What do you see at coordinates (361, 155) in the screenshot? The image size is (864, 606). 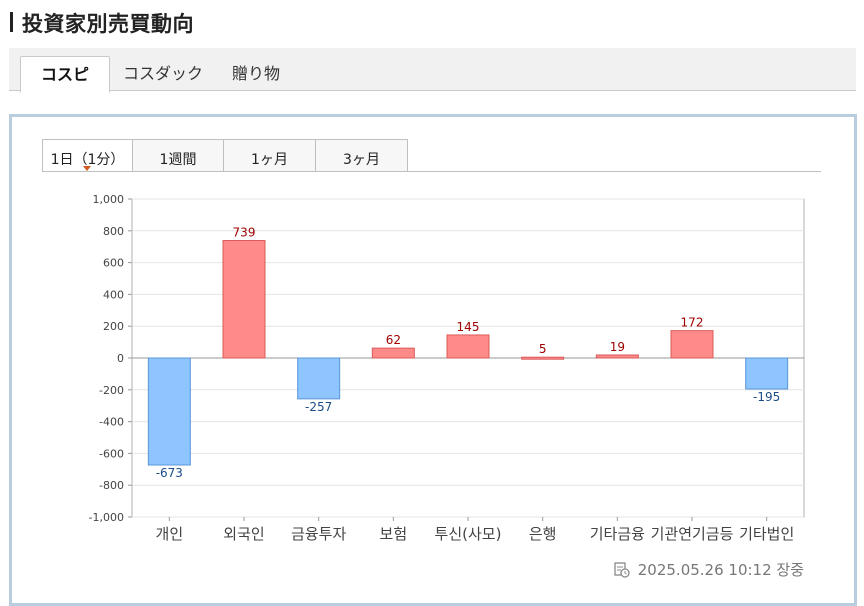 I see `tab-3month: 3ヶ月` at bounding box center [361, 155].